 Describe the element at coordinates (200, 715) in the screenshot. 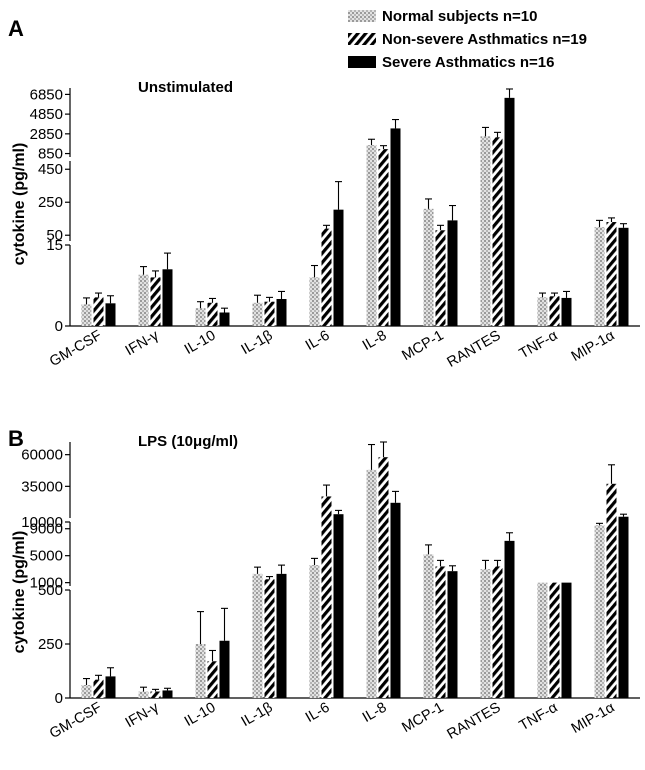

I see `panel-b-xtick-label: IL-10` at that location.